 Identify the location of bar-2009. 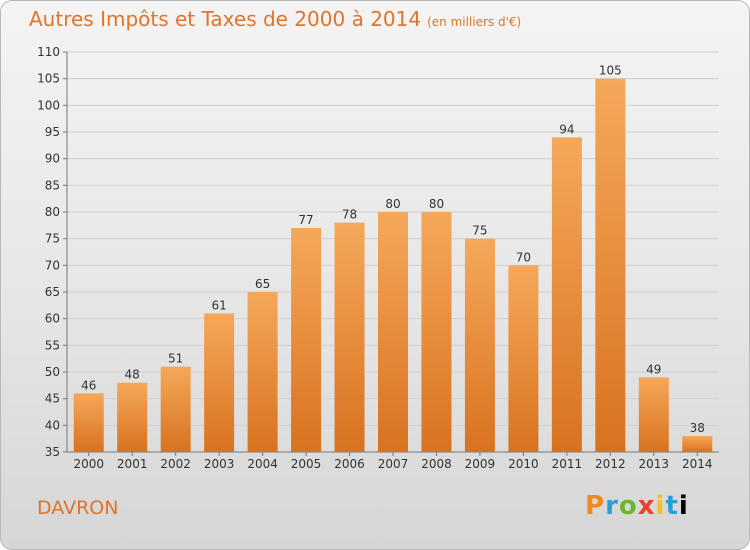
(479, 345).